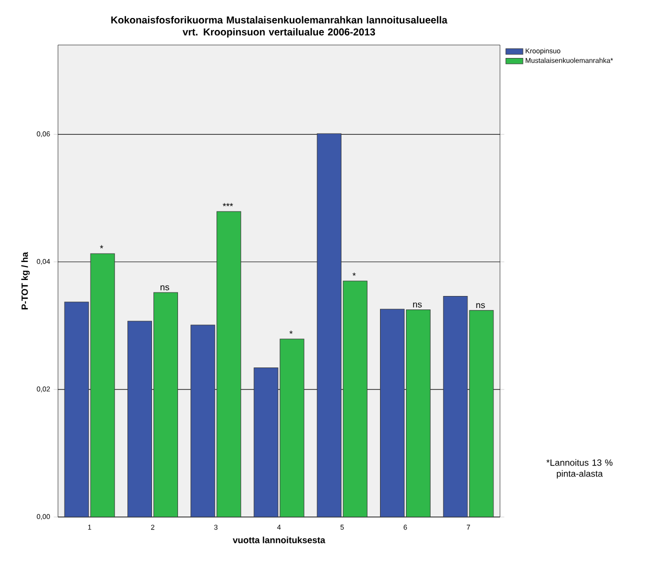 The height and width of the screenshot is (563, 664). What do you see at coordinates (579, 469) in the screenshot?
I see `text: *Lannoitus 13 % pinta-alasta` at bounding box center [579, 469].